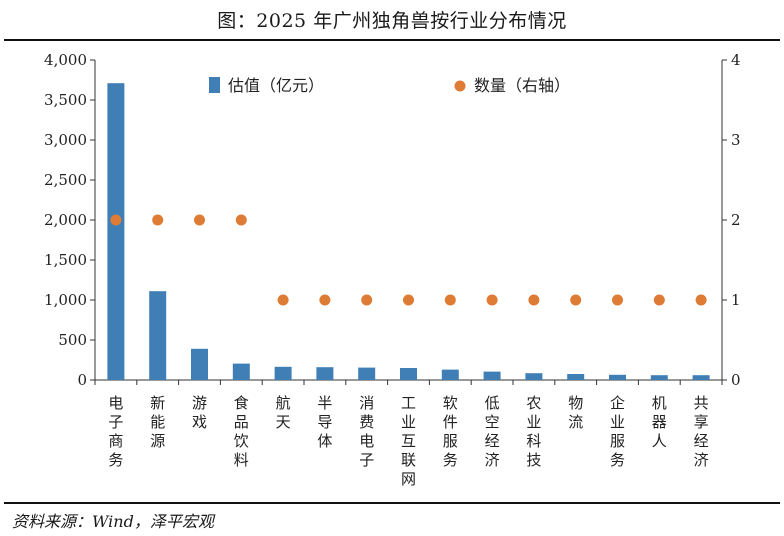  What do you see at coordinates (113, 521) in the screenshot?
I see `source-note: 资料来源：Wind，泽平宏观` at bounding box center [113, 521].